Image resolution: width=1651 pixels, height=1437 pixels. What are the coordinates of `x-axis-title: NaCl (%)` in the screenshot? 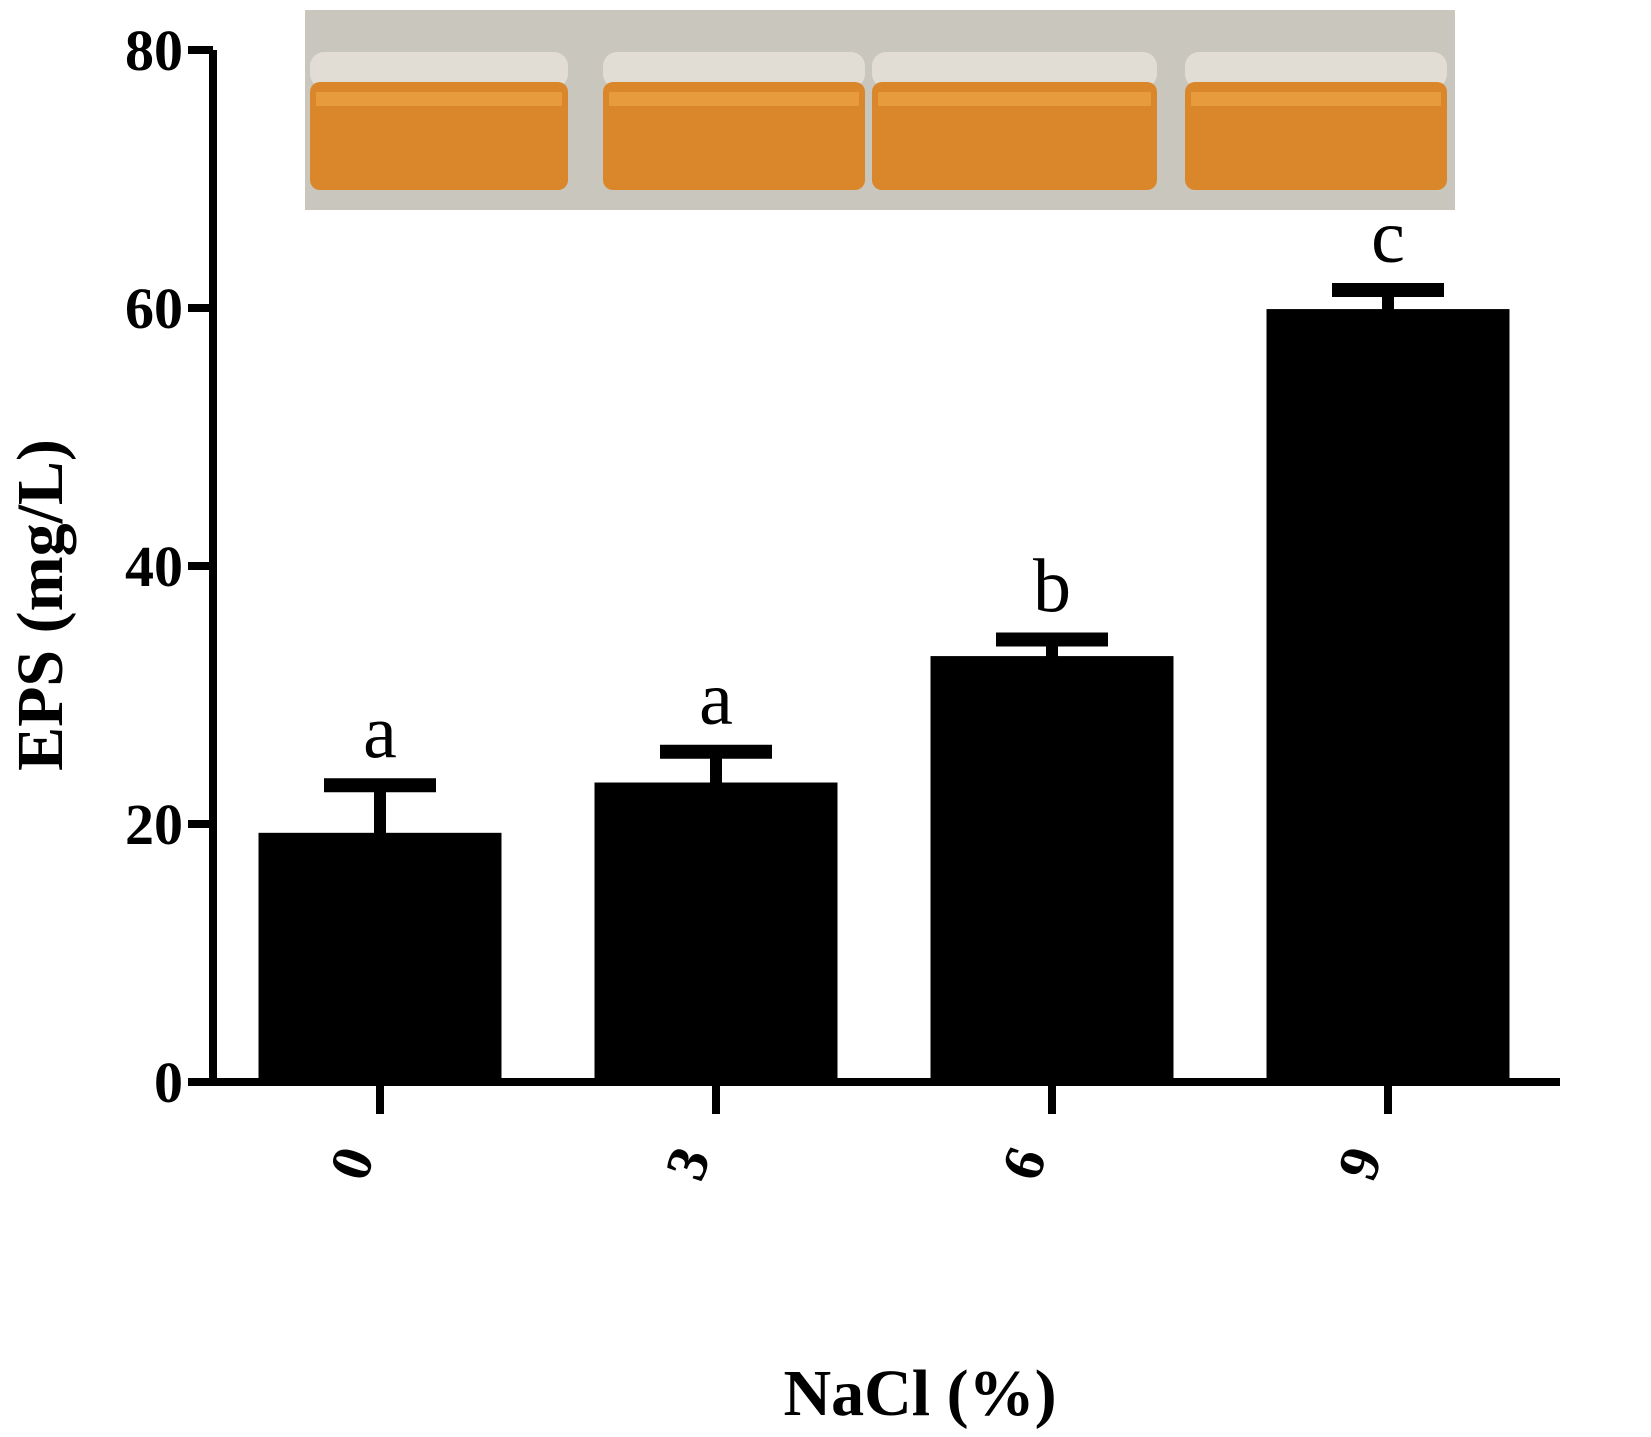 It's located at (919, 1393).